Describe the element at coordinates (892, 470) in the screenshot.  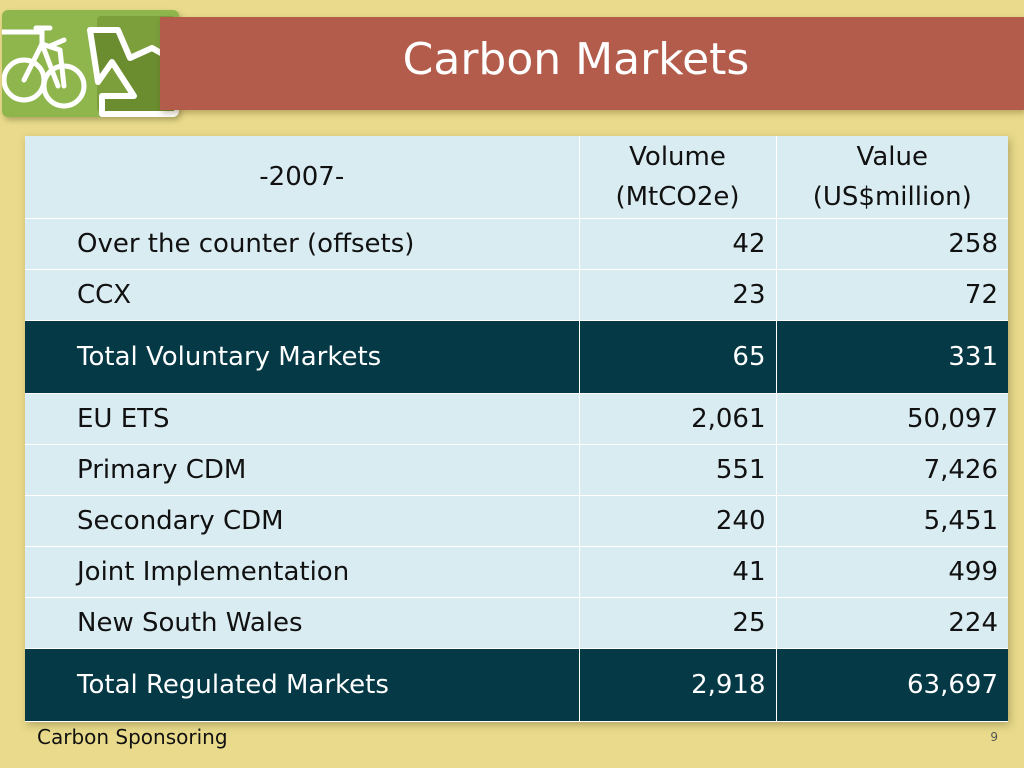
I see `row-value: 7,426` at that location.